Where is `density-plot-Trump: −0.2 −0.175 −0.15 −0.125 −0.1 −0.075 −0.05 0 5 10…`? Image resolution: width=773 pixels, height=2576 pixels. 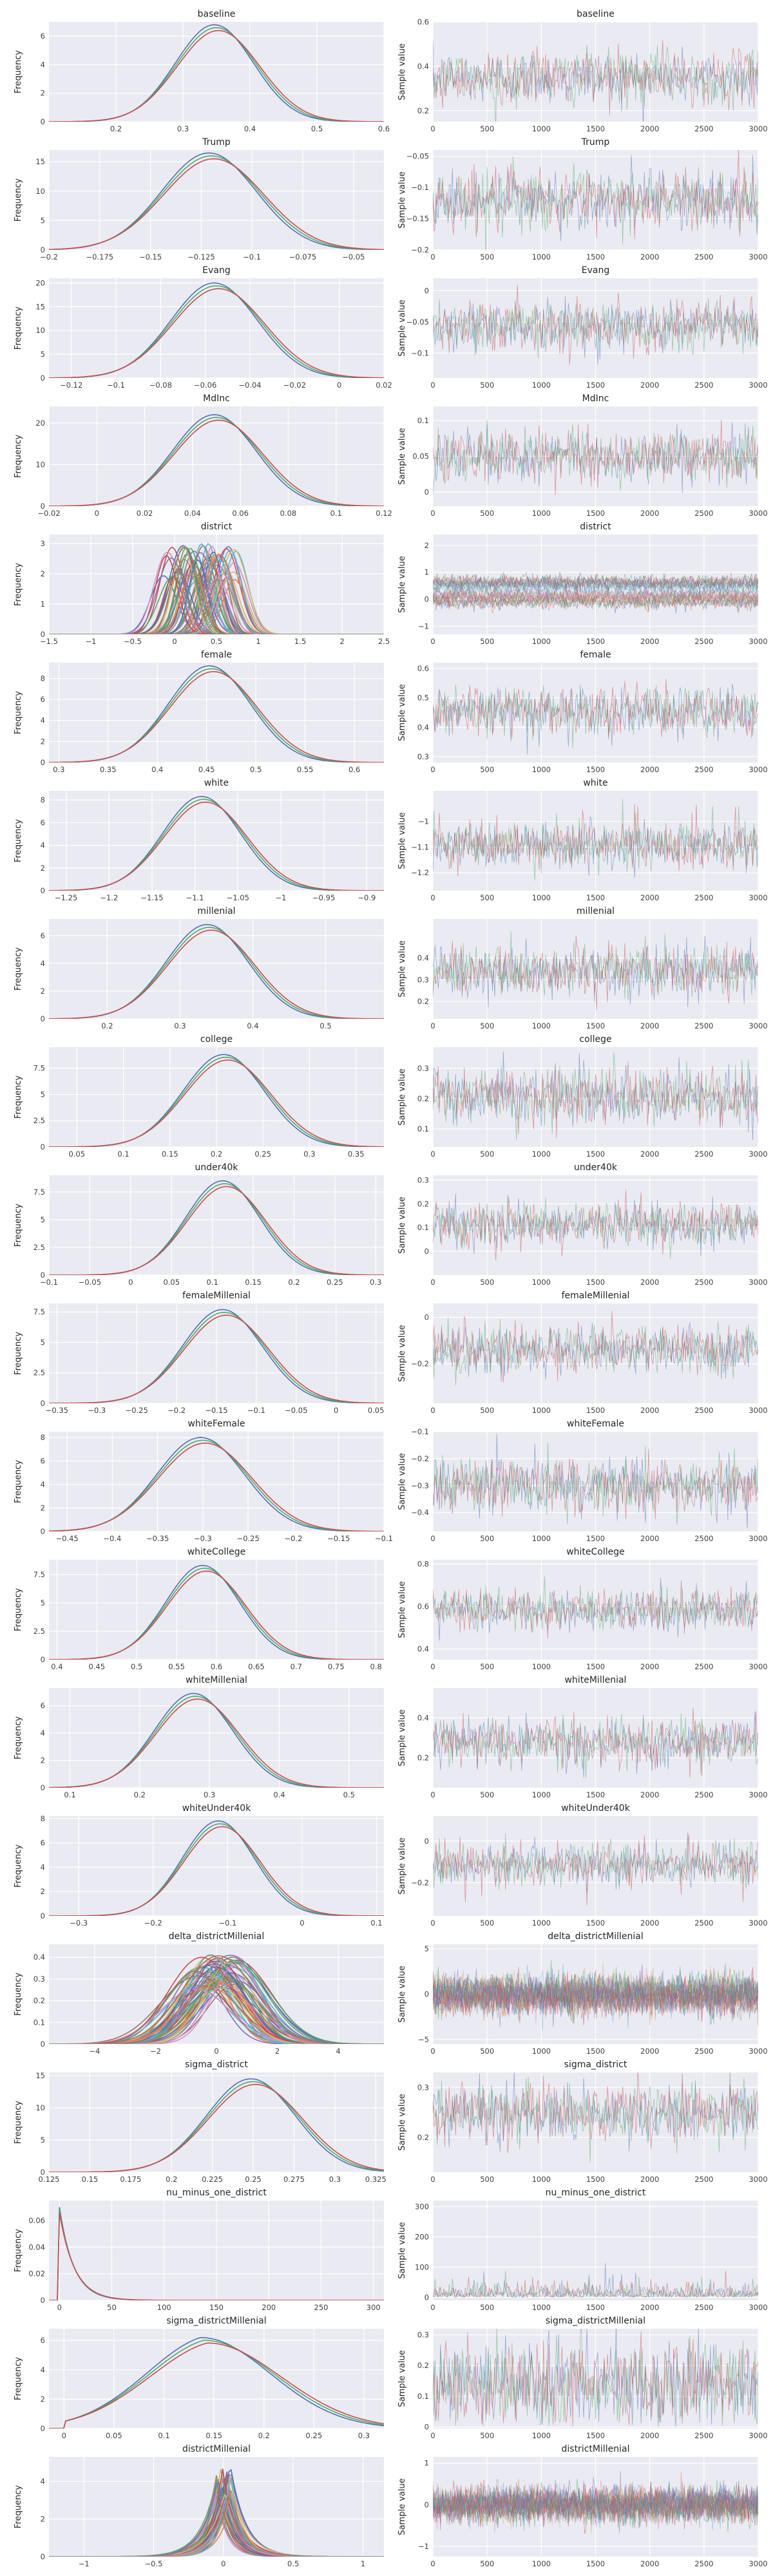 density-plot-Trump: −0.2 −0.175 −0.15 −0.125 −0.1 −0.075 −0.05 0 5 10… is located at coordinates (199, 199).